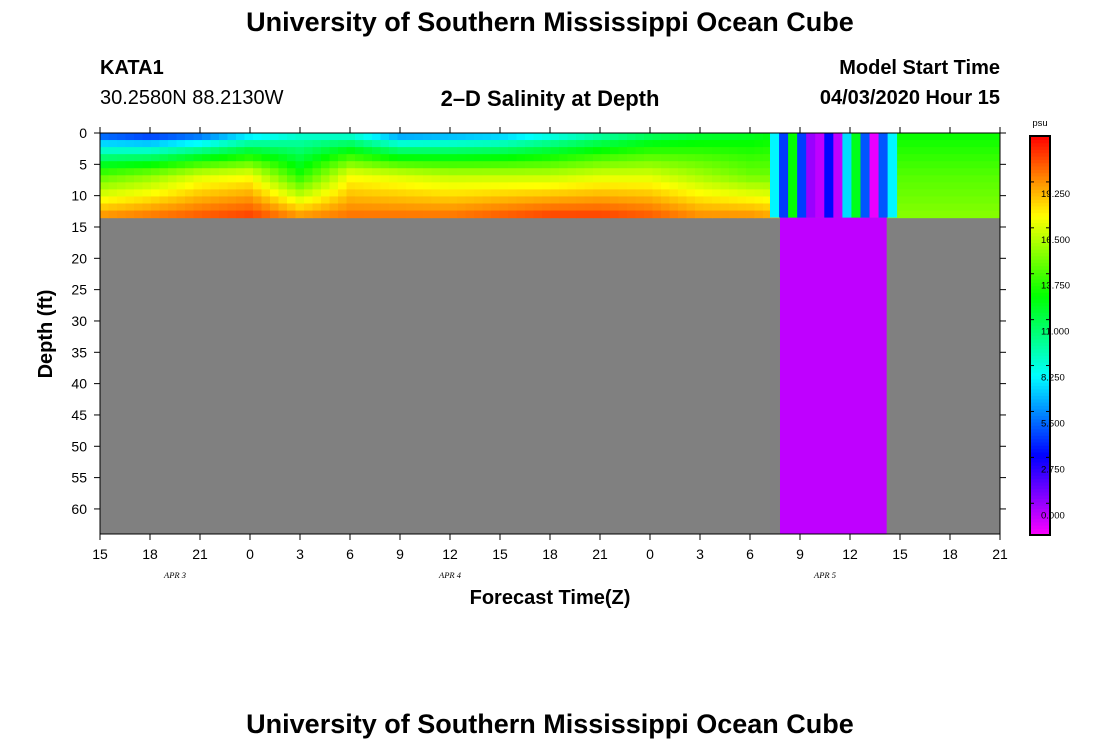 The image size is (1100, 750). Describe the element at coordinates (79, 415) in the screenshot. I see `y-tick-label: 45` at that location.